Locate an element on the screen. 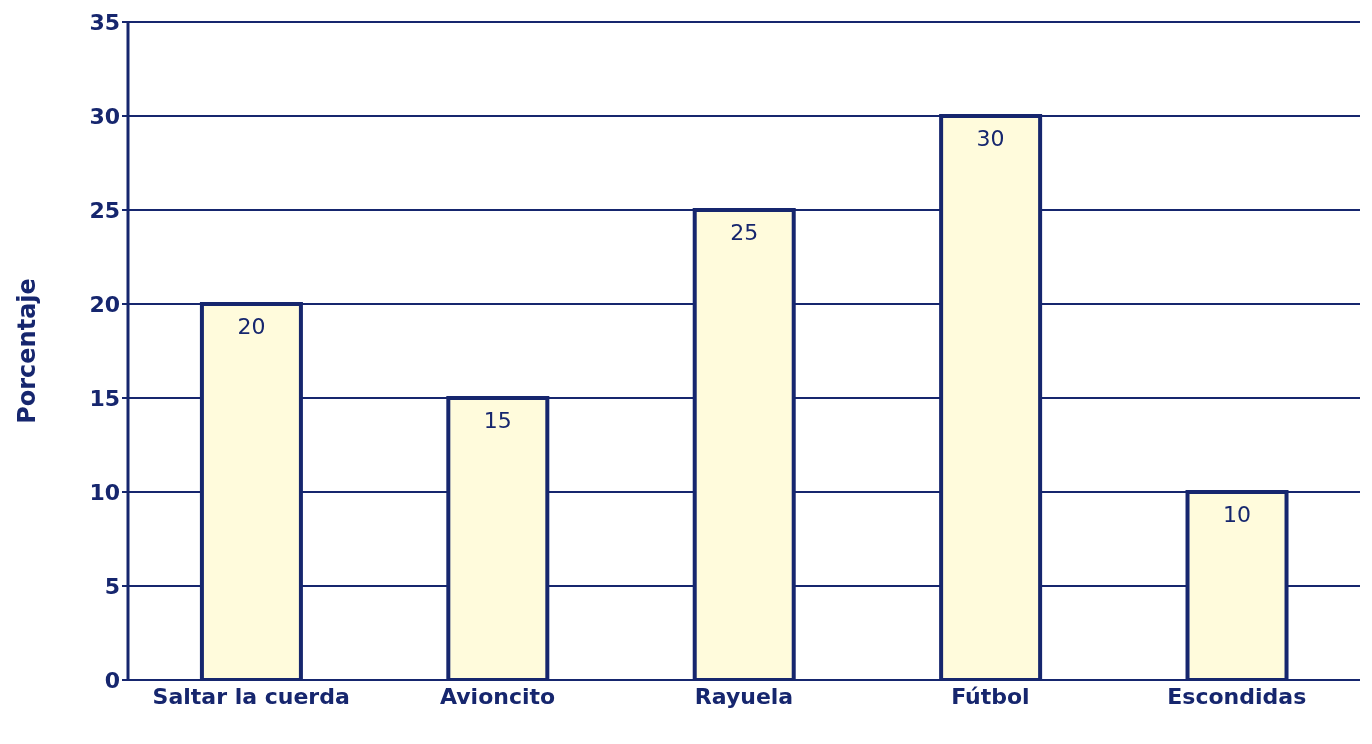 This screenshot has height=744, width=1372. y-axis-title: Porcentaje is located at coordinates (26, 351).